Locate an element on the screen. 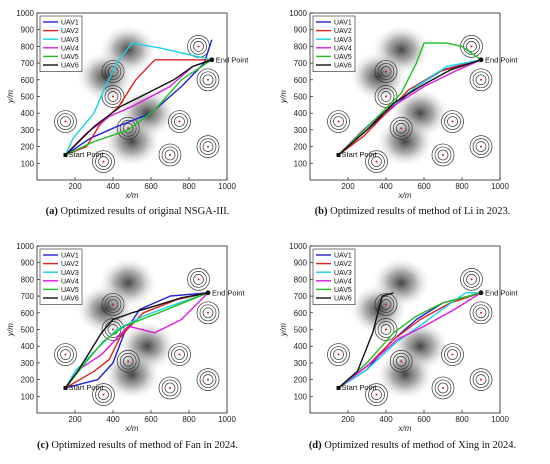  y-tick-label: 600 is located at coordinates (28, 313).